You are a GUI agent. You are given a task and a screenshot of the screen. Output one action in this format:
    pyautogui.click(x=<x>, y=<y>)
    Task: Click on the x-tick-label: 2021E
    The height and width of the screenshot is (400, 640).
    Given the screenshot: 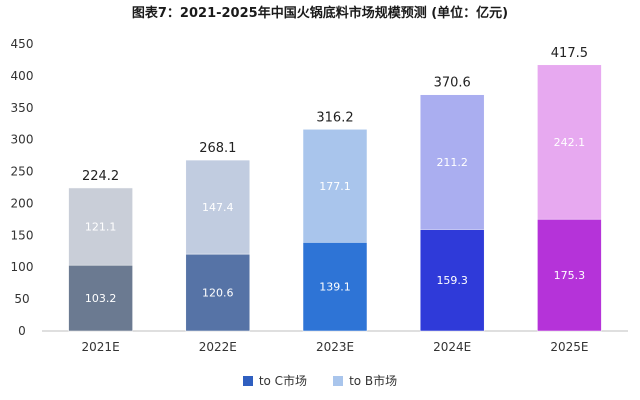 What is the action you would take?
    pyautogui.click(x=101, y=347)
    